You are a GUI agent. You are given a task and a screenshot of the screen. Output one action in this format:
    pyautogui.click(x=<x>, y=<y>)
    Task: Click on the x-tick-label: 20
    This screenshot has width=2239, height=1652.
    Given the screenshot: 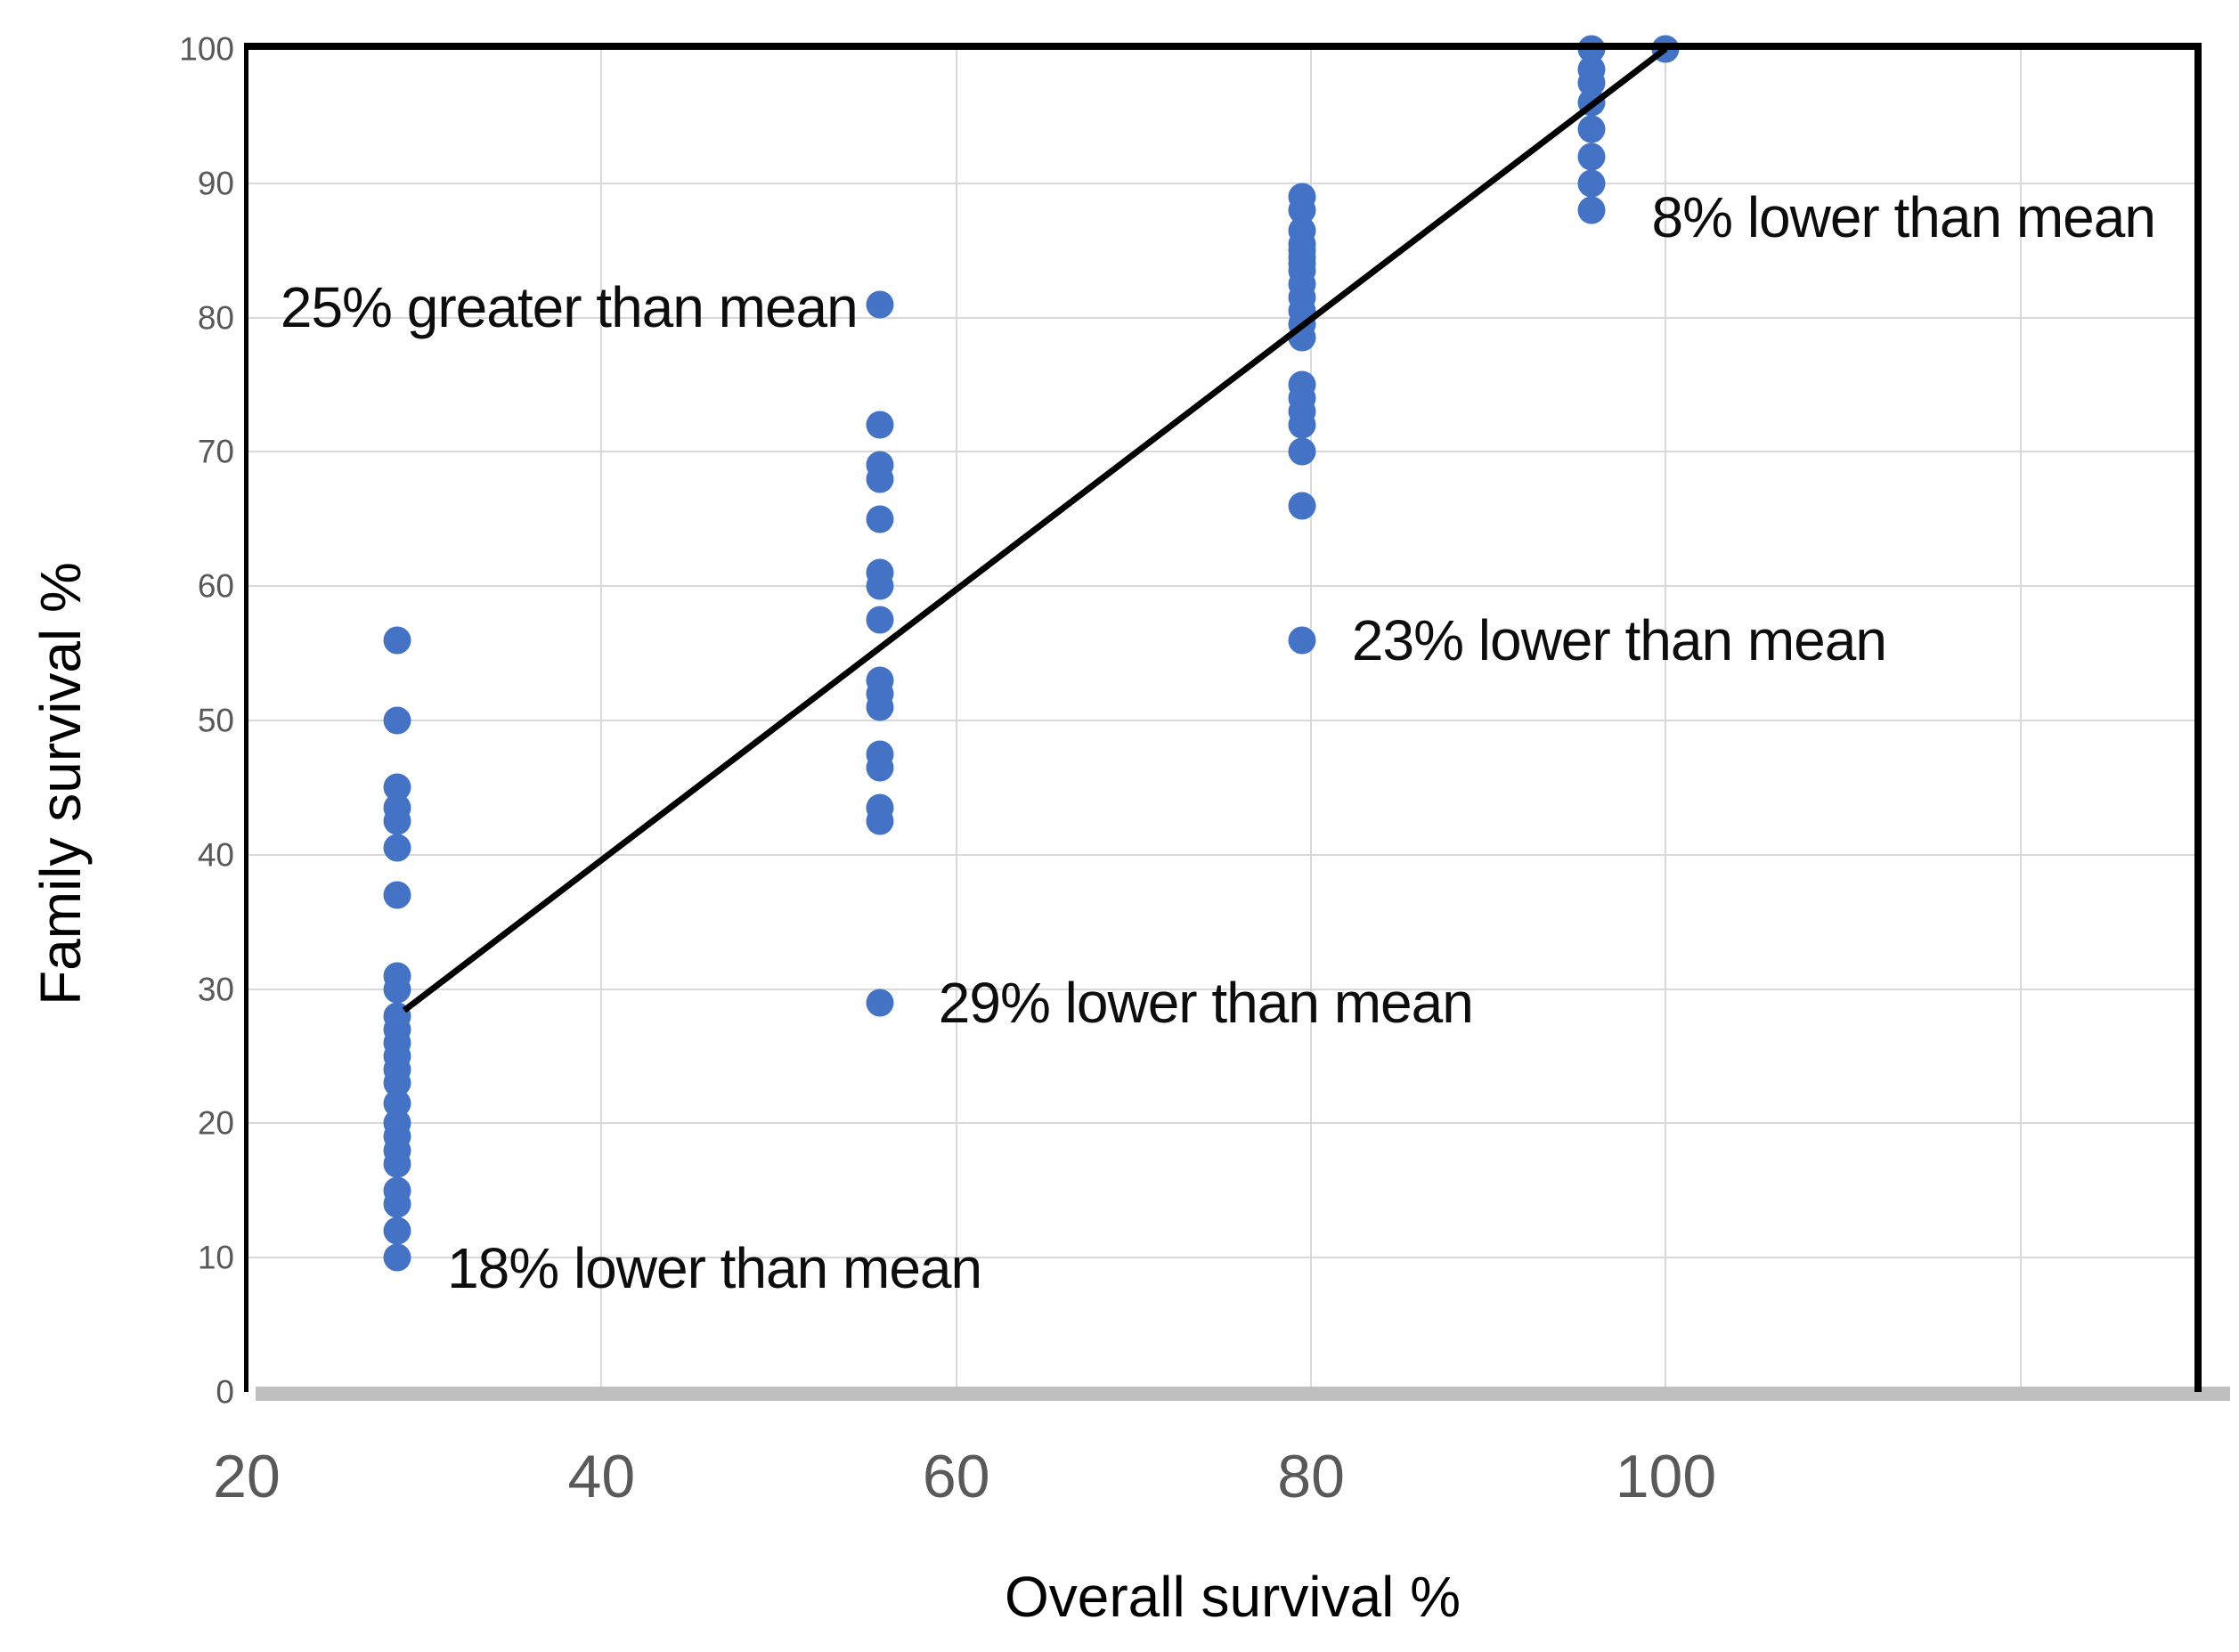 What is the action you would take?
    pyautogui.click(x=247, y=1476)
    